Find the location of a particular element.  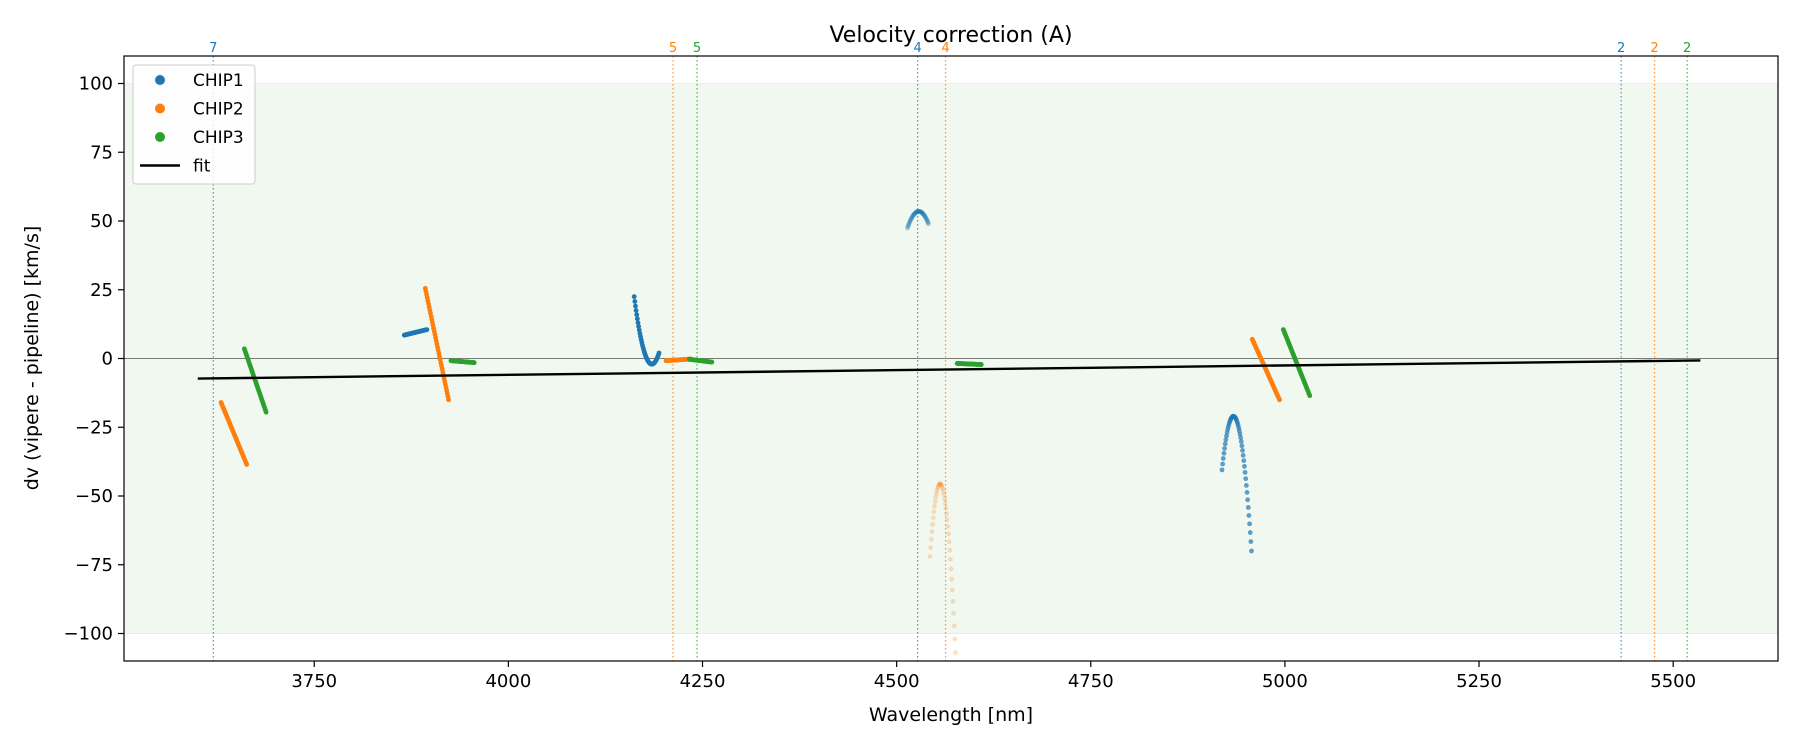

y-tick-label: −50 is located at coordinates (94, 496).